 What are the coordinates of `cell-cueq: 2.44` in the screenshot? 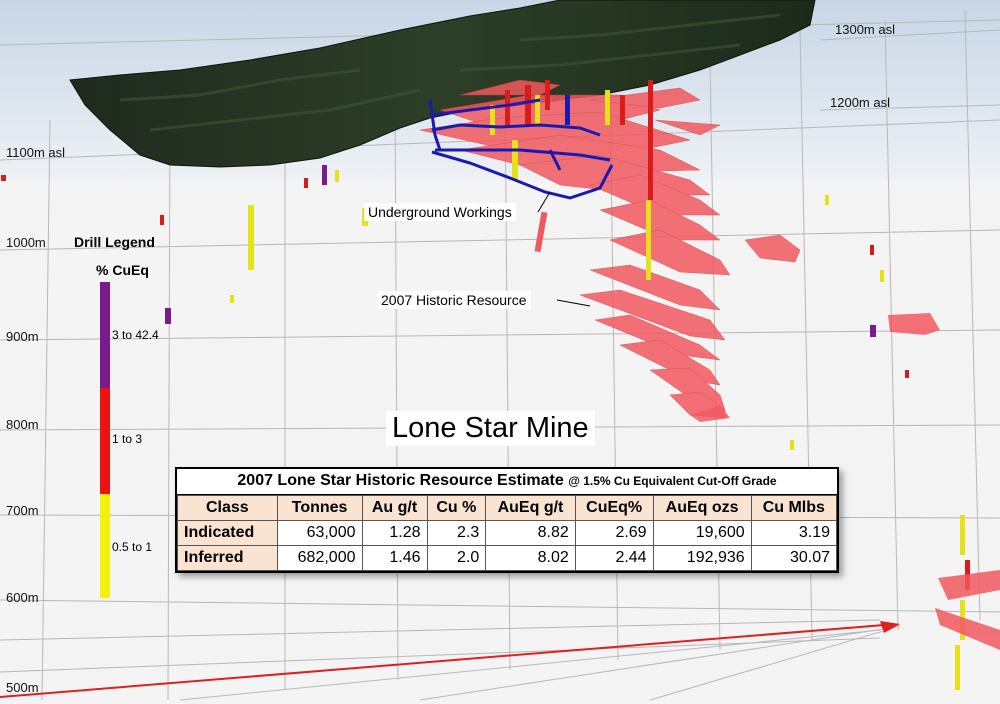 It's located at (614, 558).